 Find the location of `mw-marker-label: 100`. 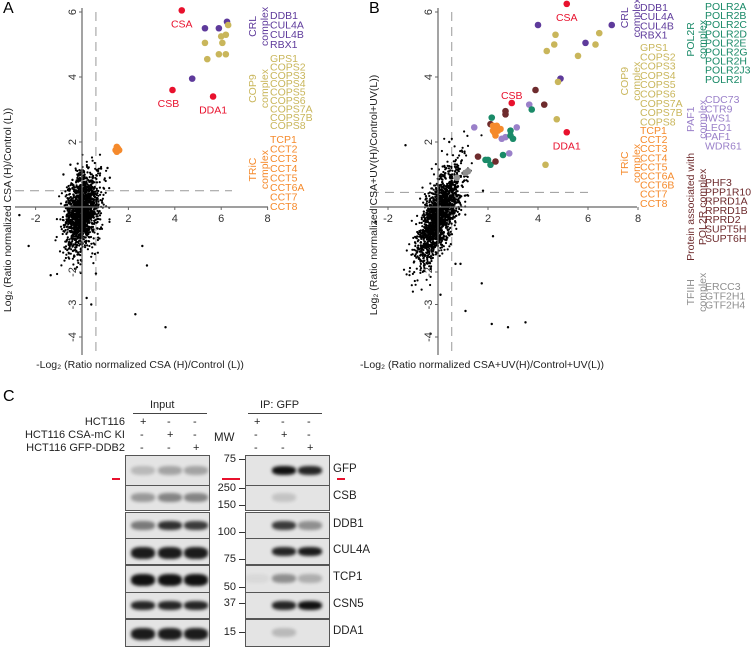

mw-marker-label: 100 is located at coordinates (226, 532).